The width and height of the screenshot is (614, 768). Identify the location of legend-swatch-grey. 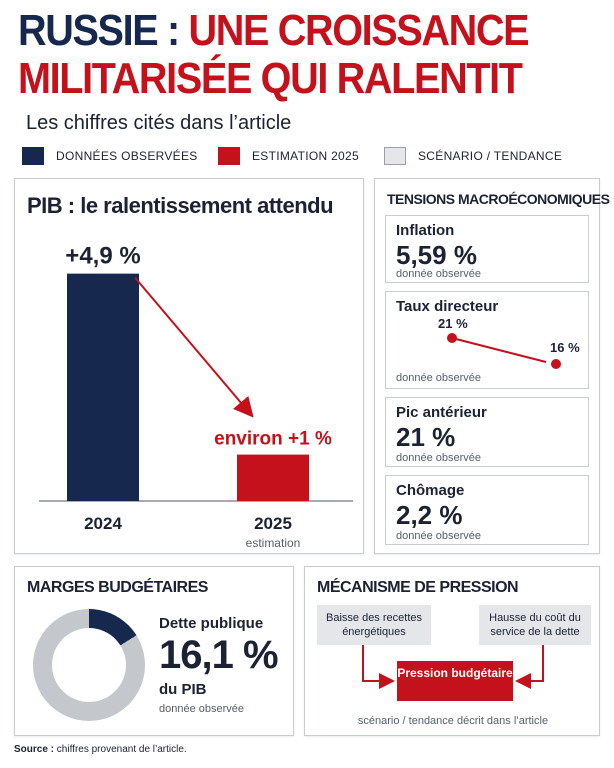
(395, 156).